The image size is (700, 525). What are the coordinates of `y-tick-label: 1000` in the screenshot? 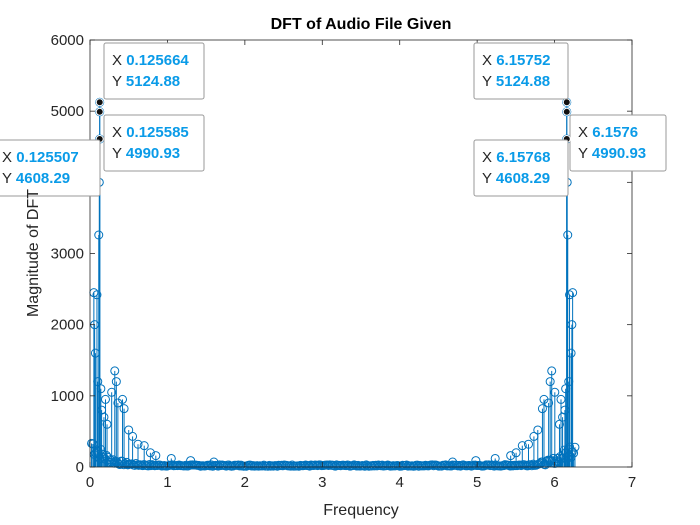 It's located at (67, 396).